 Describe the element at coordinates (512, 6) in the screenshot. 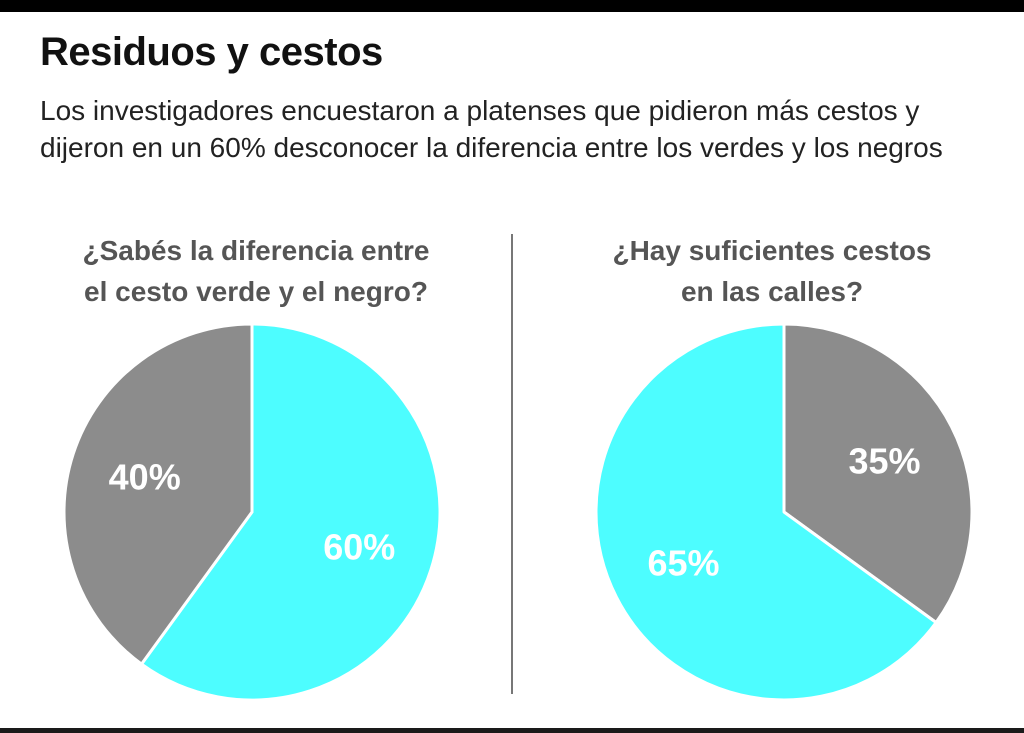

I see `top-bar` at that location.